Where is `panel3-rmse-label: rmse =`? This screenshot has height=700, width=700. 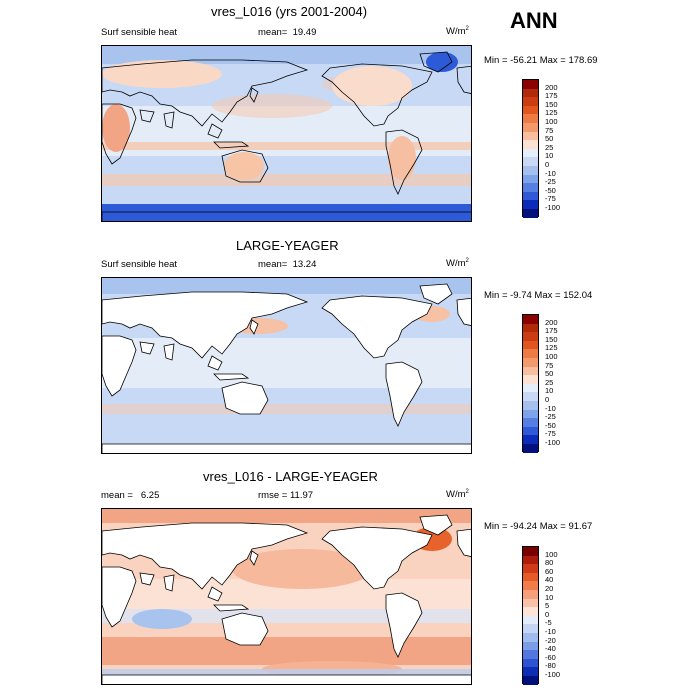
panel3-rmse-label: rmse = is located at coordinates (273, 495).